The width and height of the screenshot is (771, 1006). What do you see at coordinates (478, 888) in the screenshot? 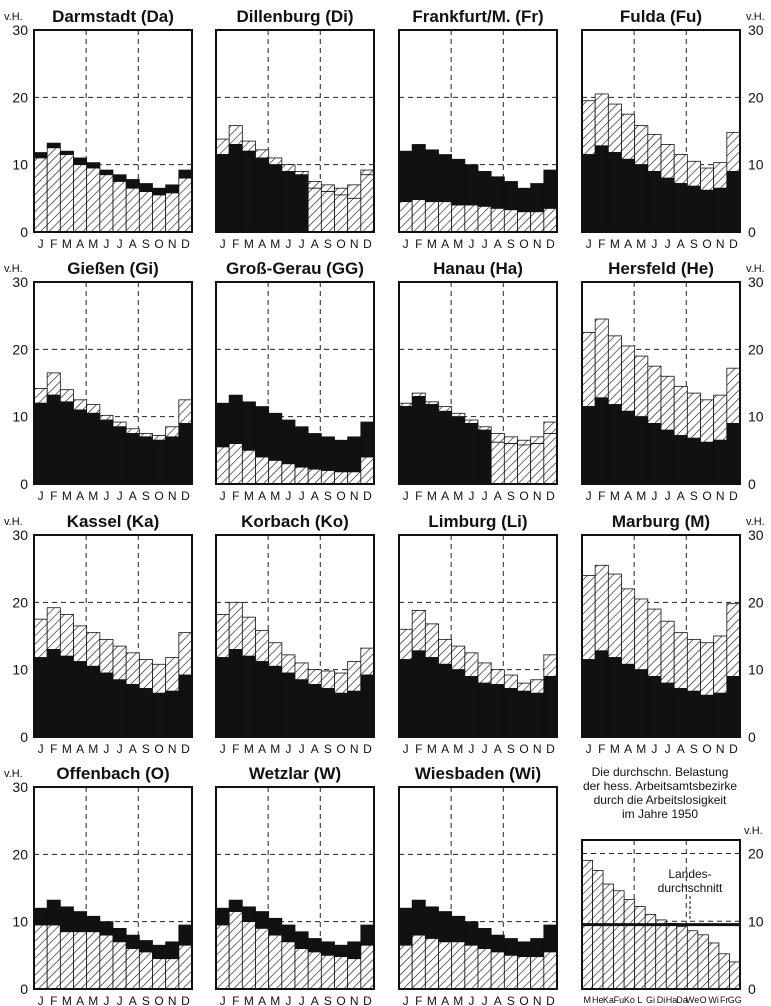
I see `panel-frame` at bounding box center [478, 888].